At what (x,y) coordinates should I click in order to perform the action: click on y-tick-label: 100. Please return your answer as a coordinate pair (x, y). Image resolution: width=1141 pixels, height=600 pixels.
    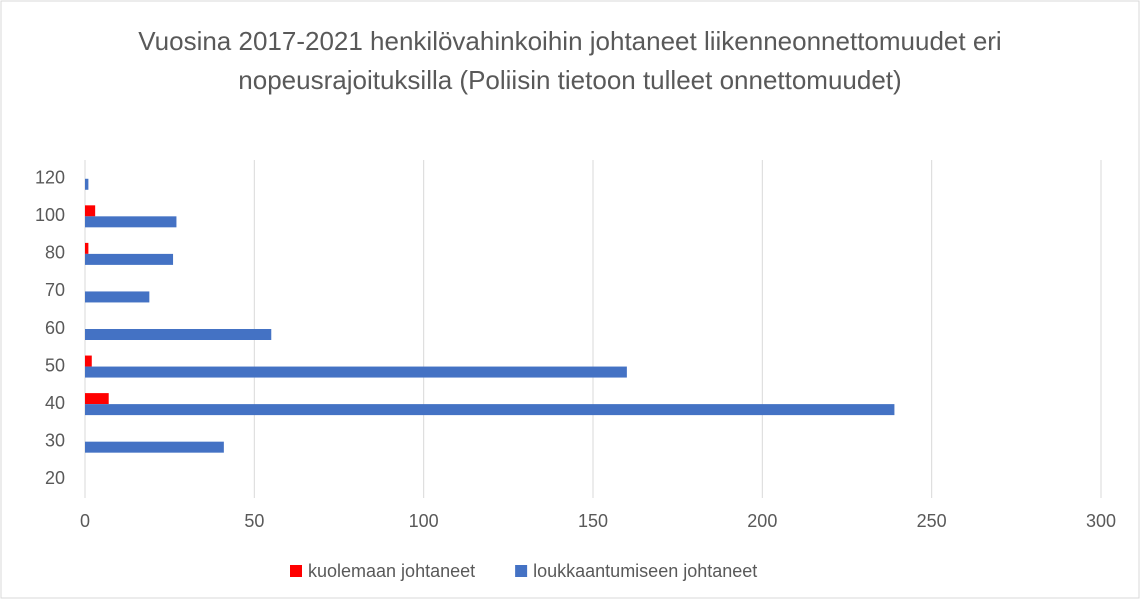
    Looking at the image, I should click on (50, 215).